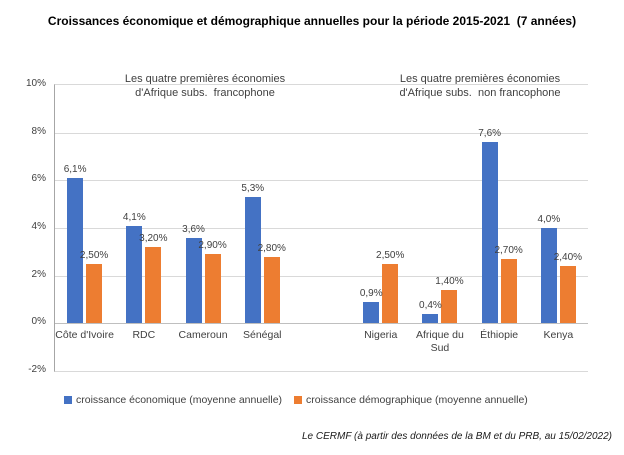  I want to click on category-label: RDC, so click(144, 335).